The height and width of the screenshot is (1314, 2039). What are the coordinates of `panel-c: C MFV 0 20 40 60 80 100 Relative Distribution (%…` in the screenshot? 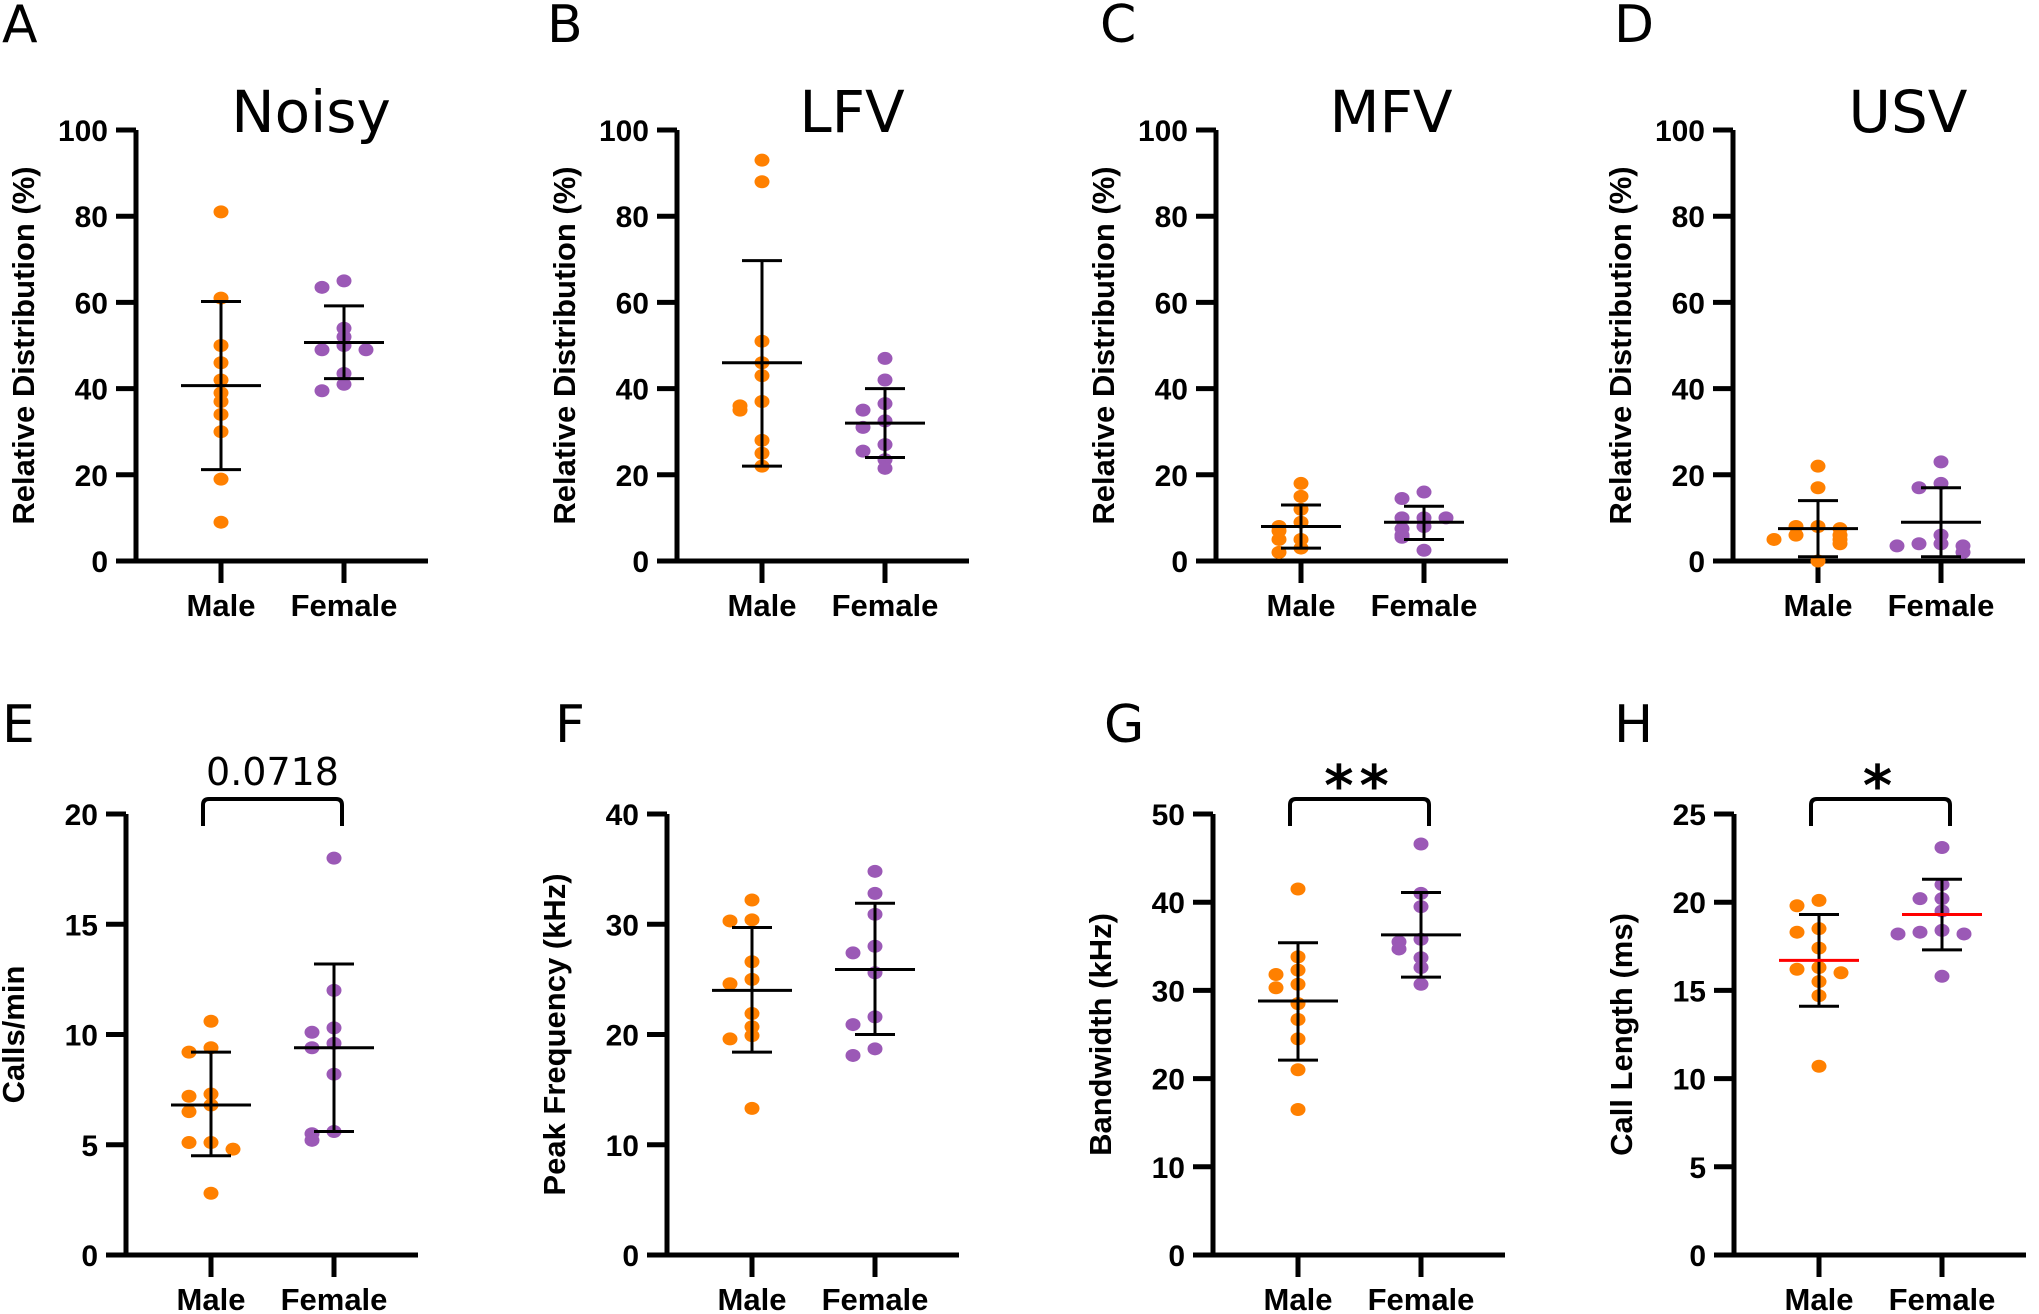 It's located at (1297, 311).